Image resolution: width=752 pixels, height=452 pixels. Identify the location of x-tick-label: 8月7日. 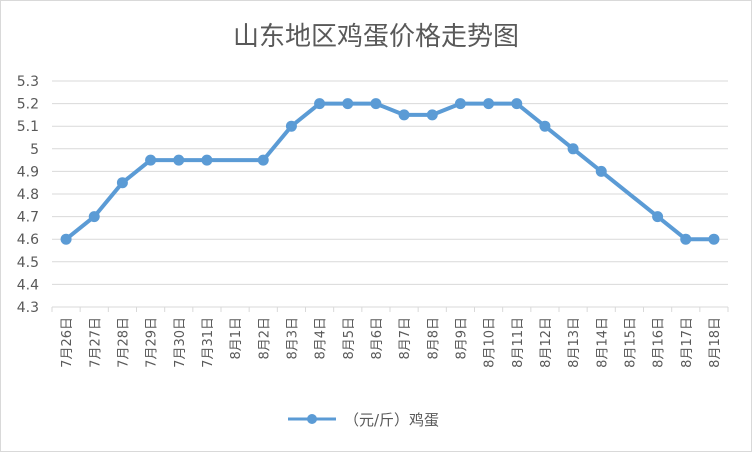
(405, 338).